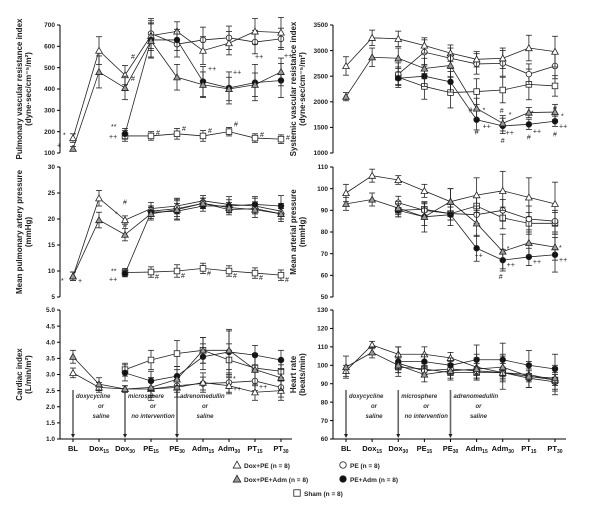 This screenshot has height=521, width=606. Describe the element at coordinates (293, 232) in the screenshot. I see `y-axis-label: Mean arterial pressure` at that location.